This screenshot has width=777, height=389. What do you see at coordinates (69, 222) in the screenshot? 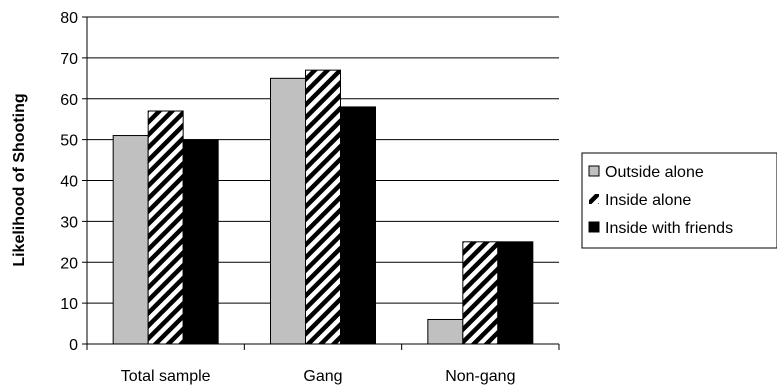
I see `y-tick-label: 30` at bounding box center [69, 222].